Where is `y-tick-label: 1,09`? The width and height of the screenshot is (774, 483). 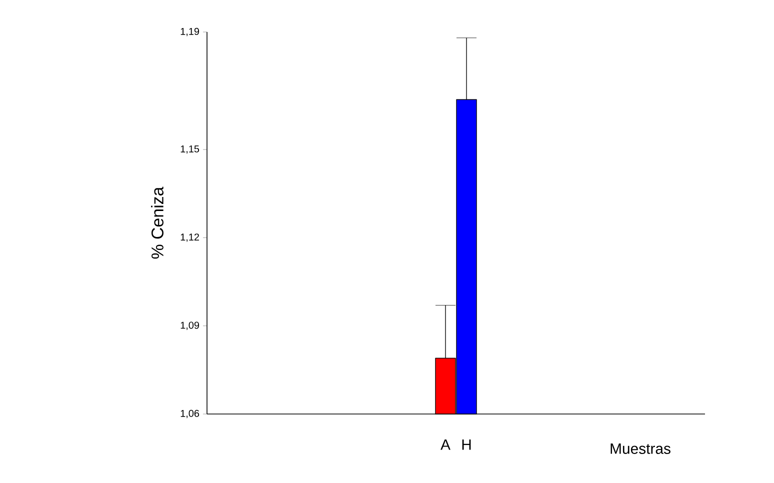
y-tick-label: 1,09 is located at coordinates (190, 326).